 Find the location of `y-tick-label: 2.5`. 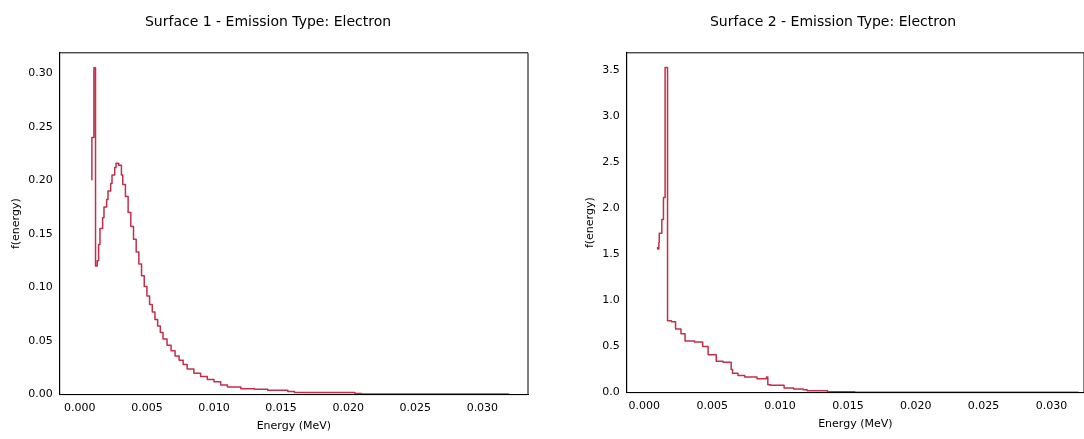

y-tick-label: 2.5 is located at coordinates (611, 162).